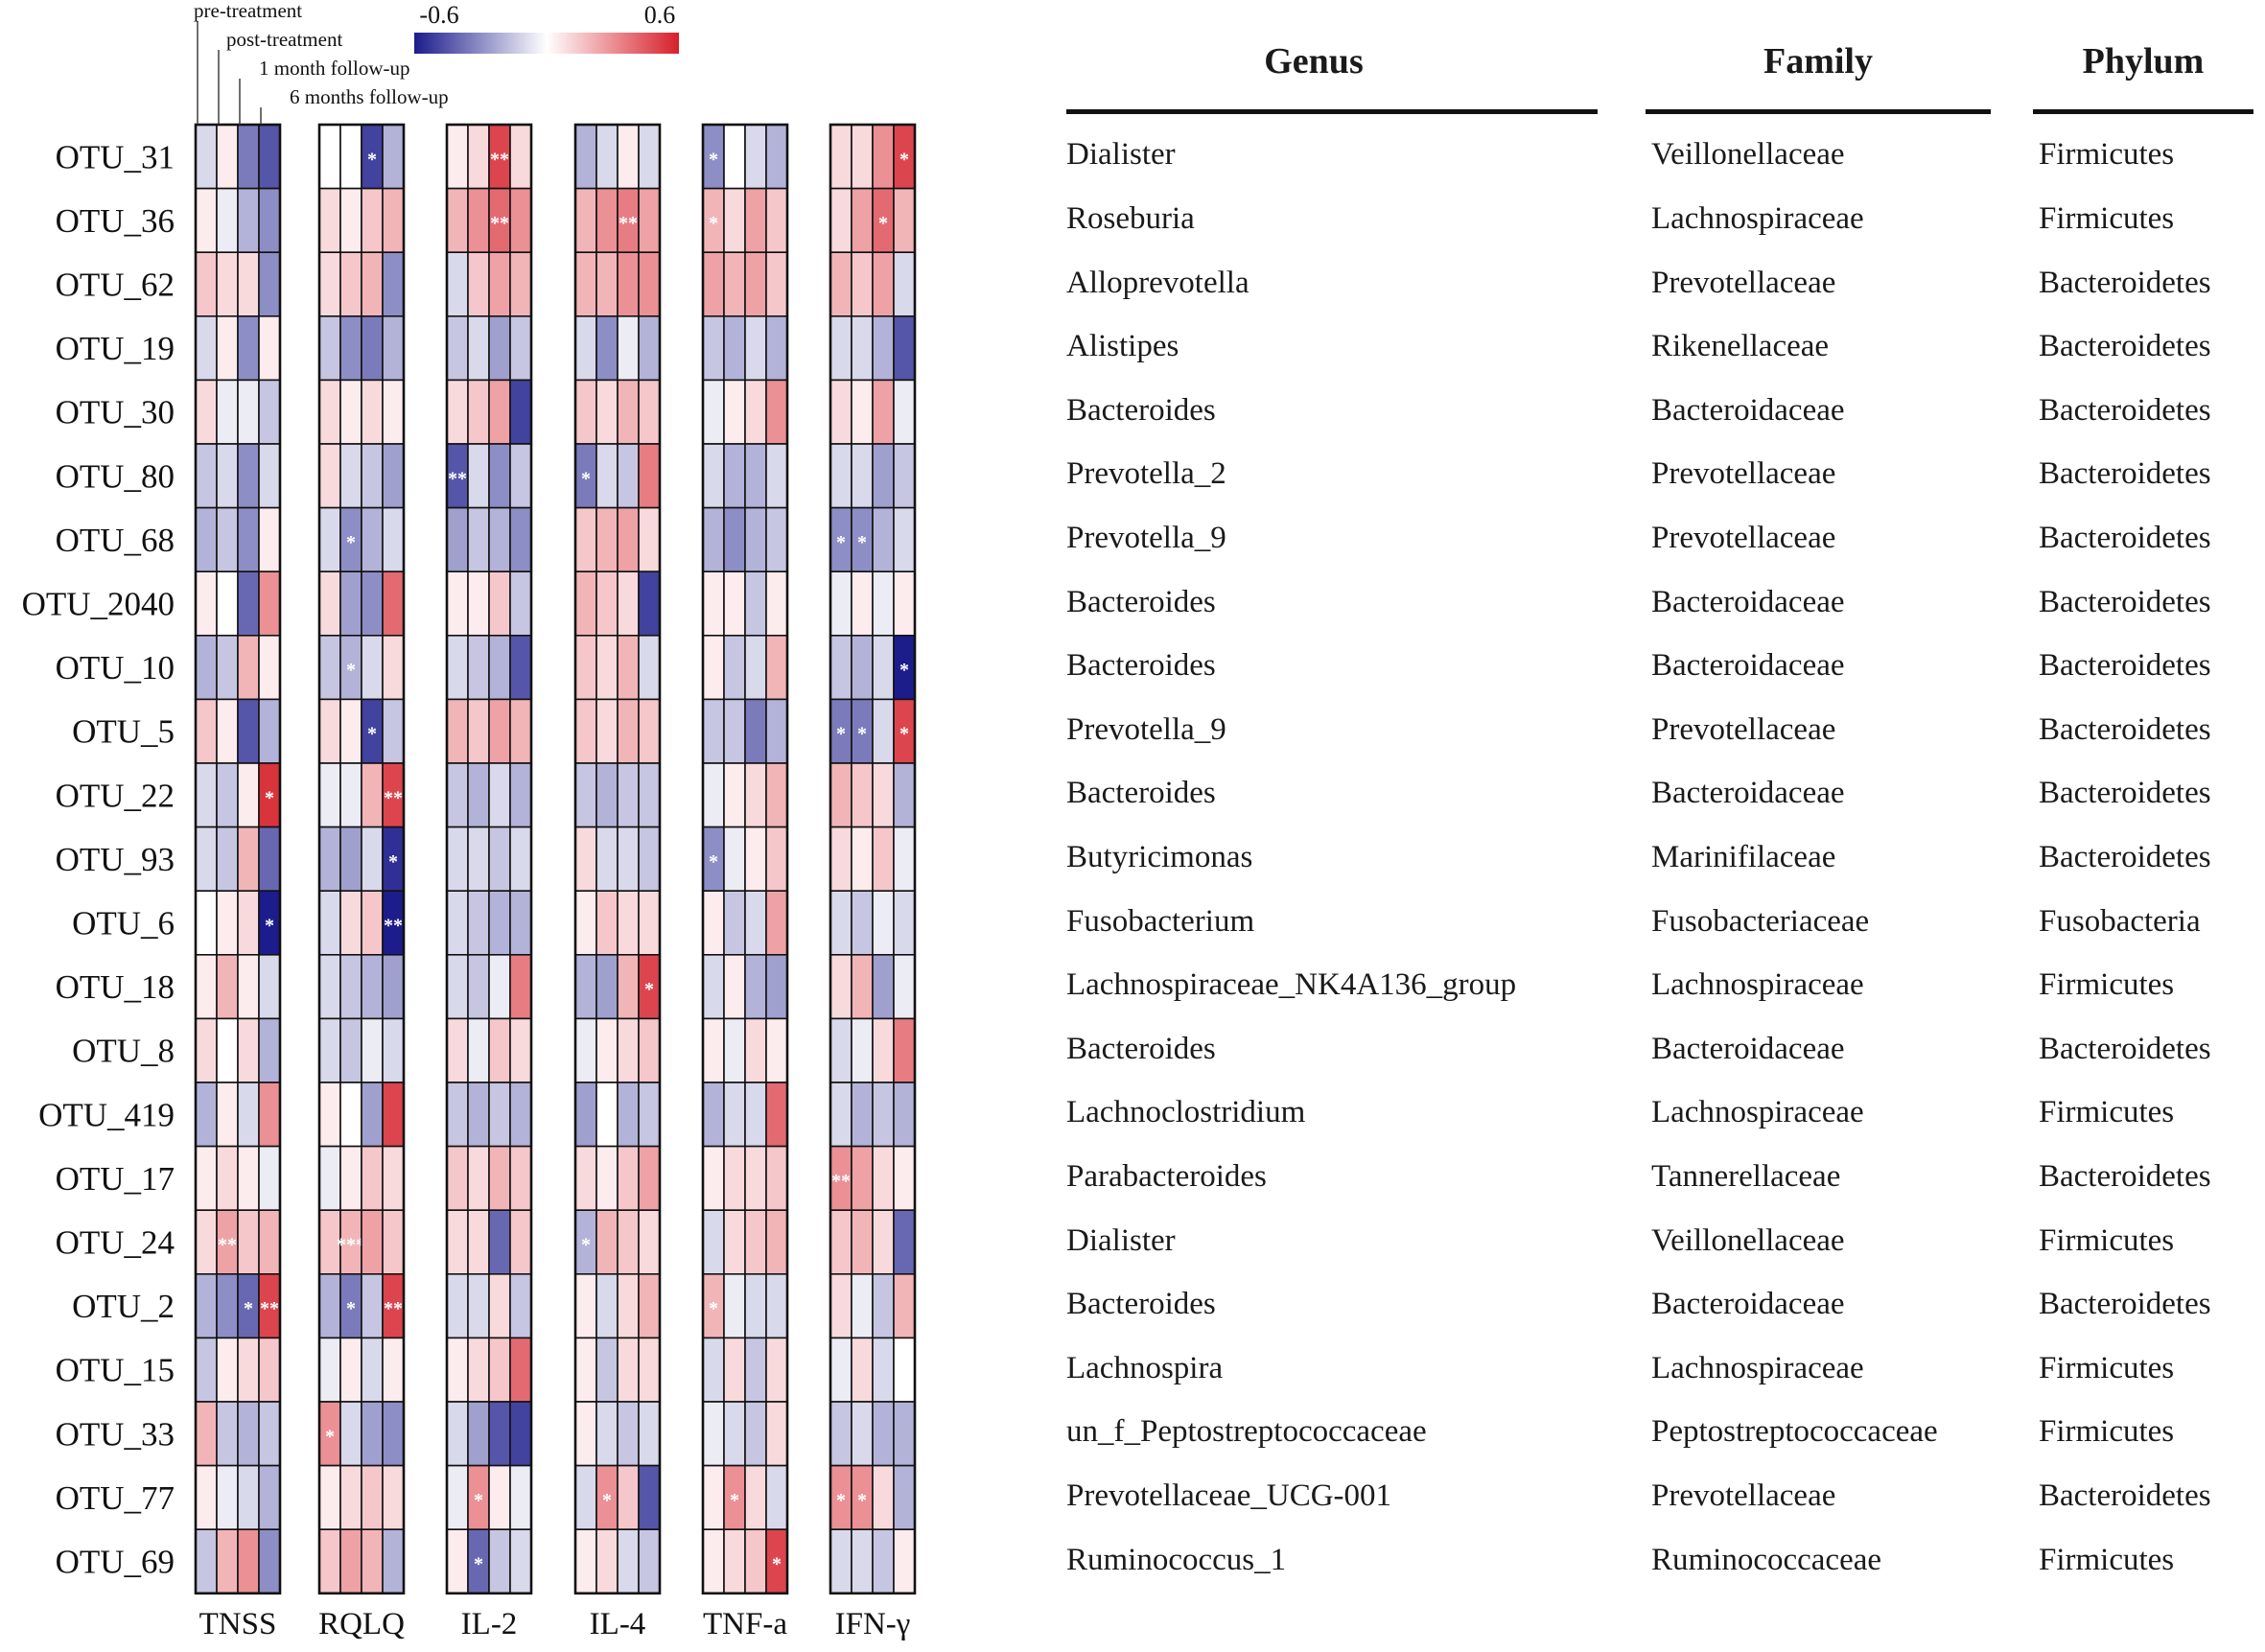 The height and width of the screenshot is (1652, 2265). I want to click on timepoint-label: post-treatment, so click(284, 39).